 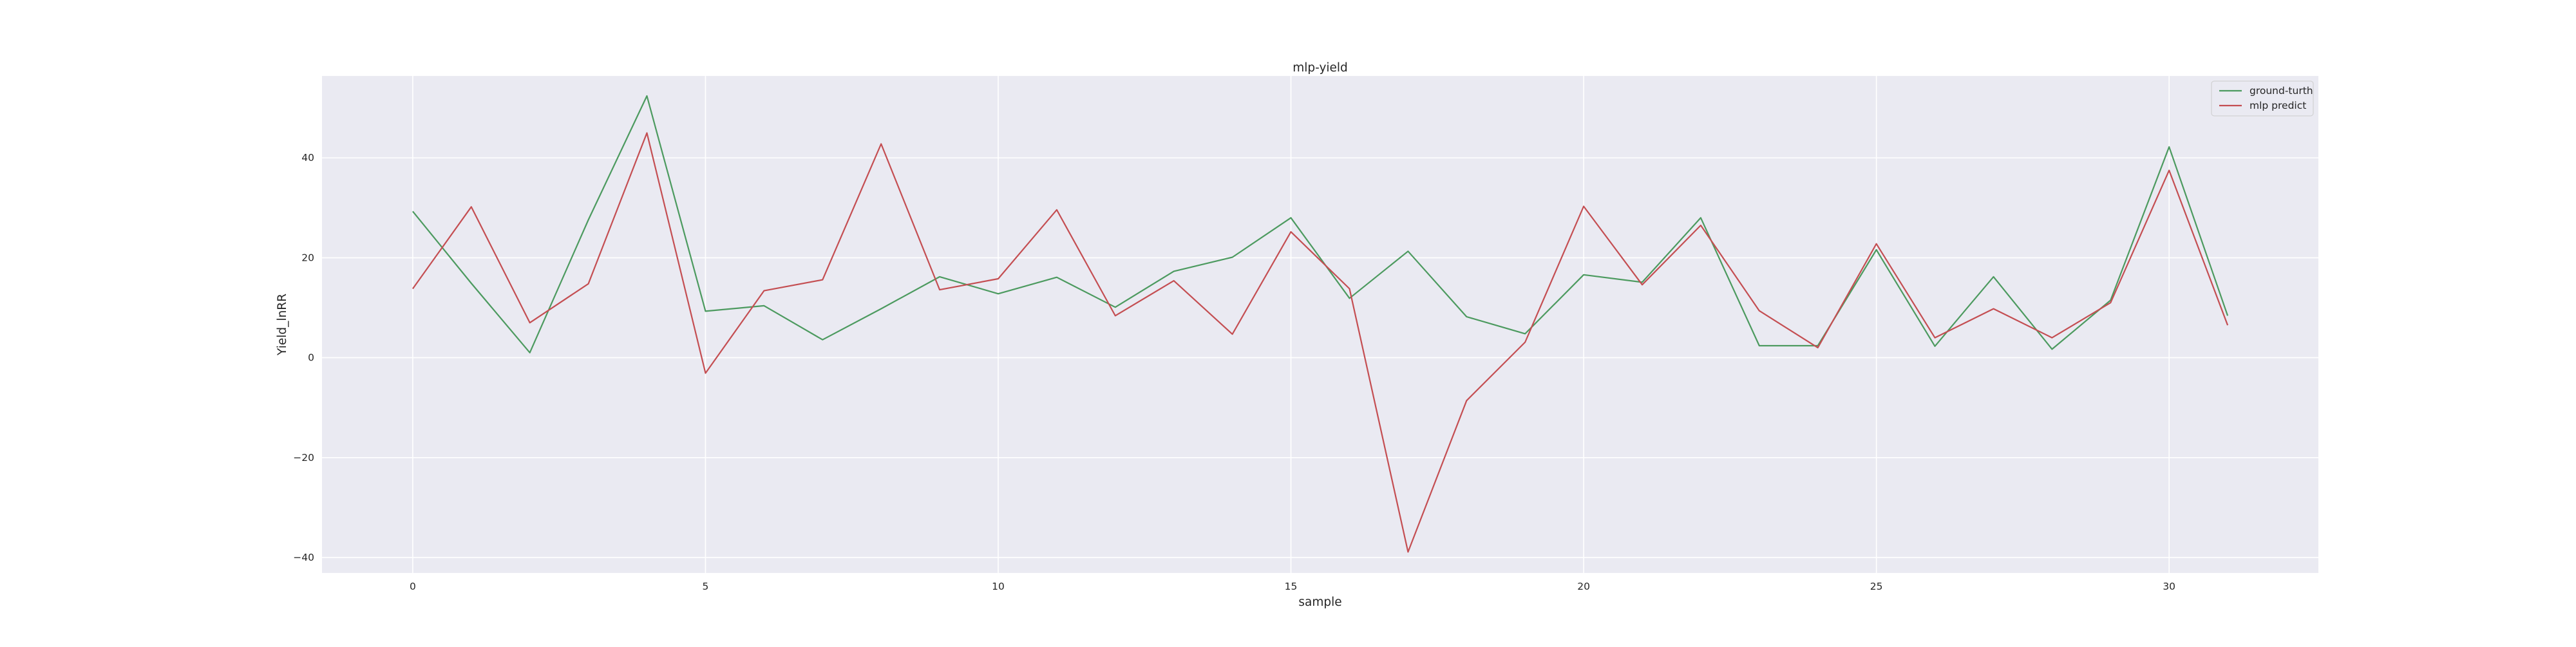 What do you see at coordinates (307, 257) in the screenshot?
I see `y-tick-label: 20` at bounding box center [307, 257].